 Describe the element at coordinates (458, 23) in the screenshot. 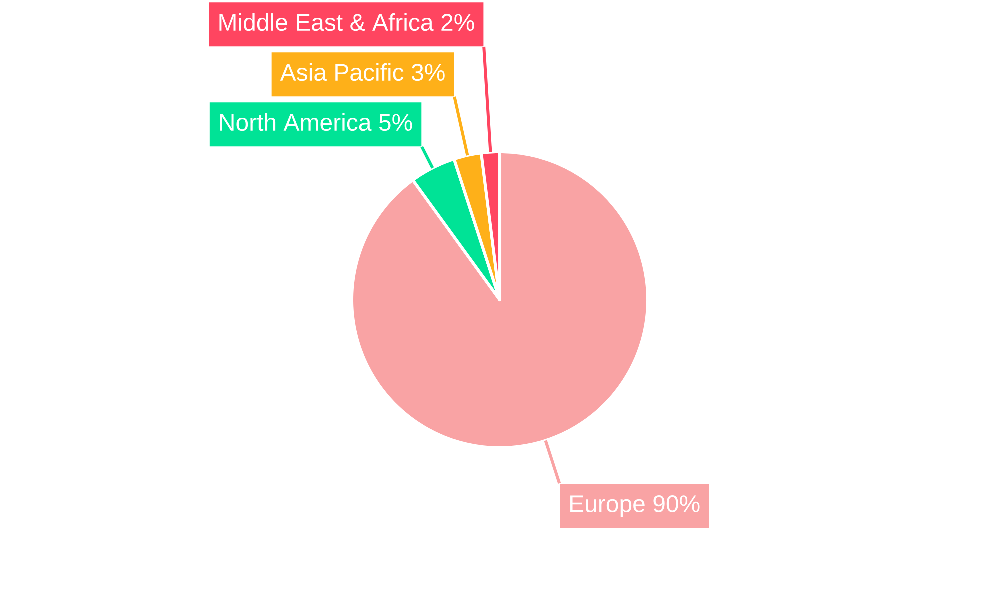

I see `data-label: 2%` at that location.